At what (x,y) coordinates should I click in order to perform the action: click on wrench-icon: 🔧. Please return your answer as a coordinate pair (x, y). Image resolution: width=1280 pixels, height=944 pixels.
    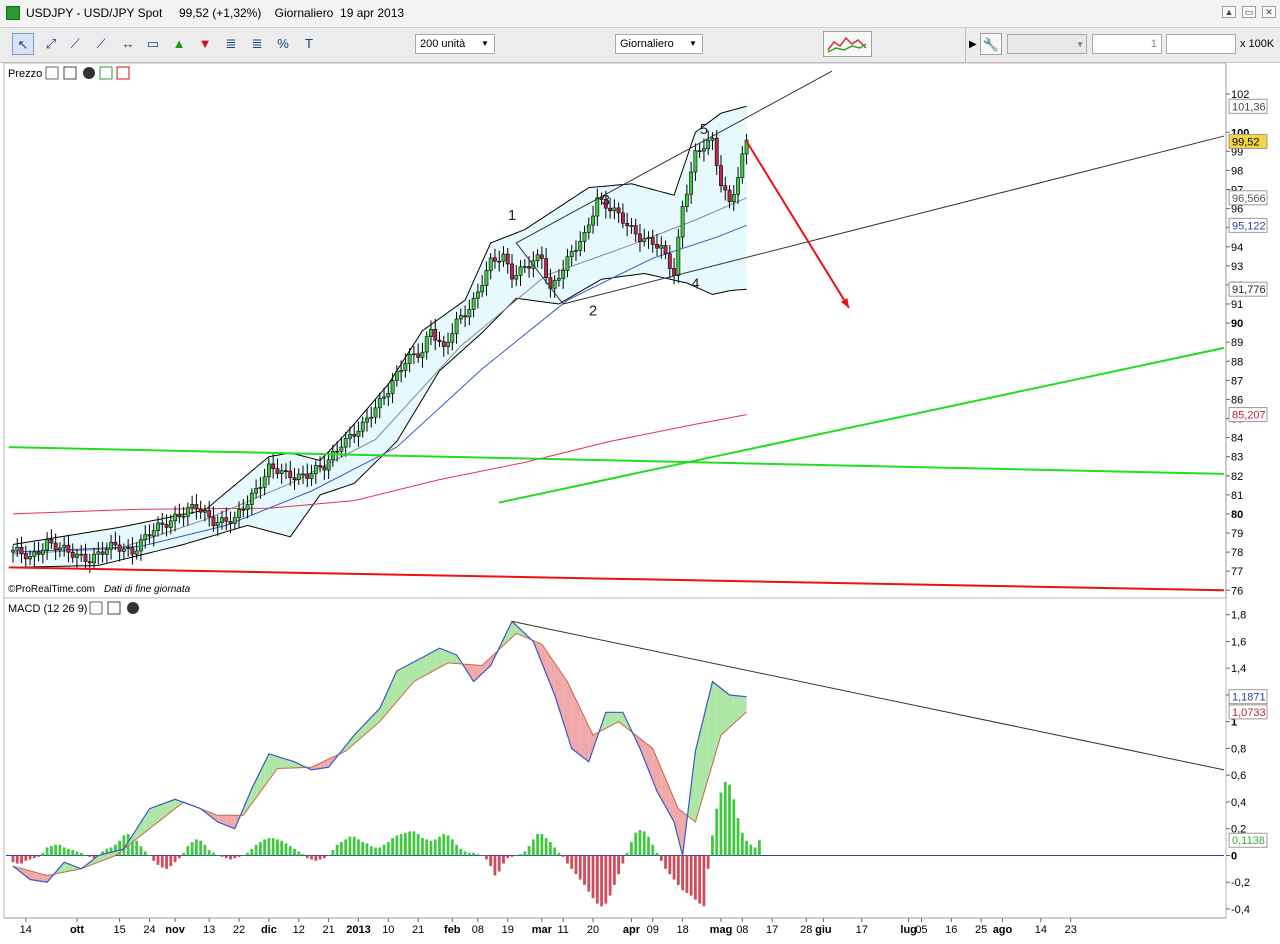
    Looking at the image, I should click on (991, 44).